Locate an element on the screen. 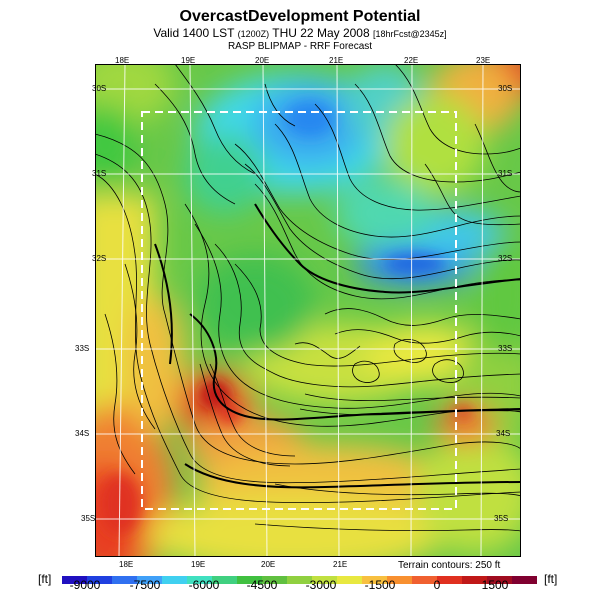 The height and width of the screenshot is (600, 600). lon-label-bottom: 19E is located at coordinates (198, 564).